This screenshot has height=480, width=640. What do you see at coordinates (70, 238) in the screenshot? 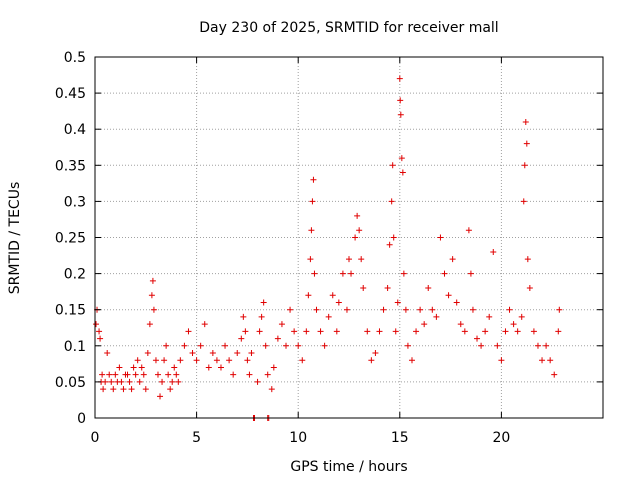
I see `y-tick-labels: 0 0.05 0.1 0.15 0.2 0.25 0.3 0.35 0.4 0.45 0.5` at bounding box center [70, 238].